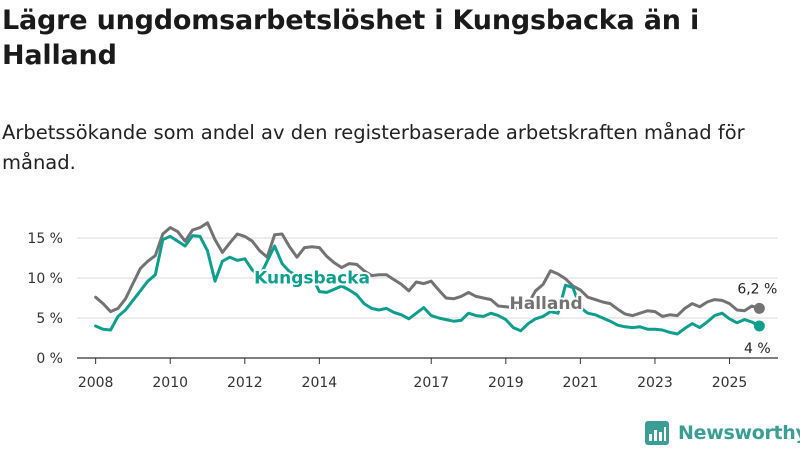 This screenshot has width=800, height=450. I want to click on y-tick-label: 15 %, so click(45, 239).